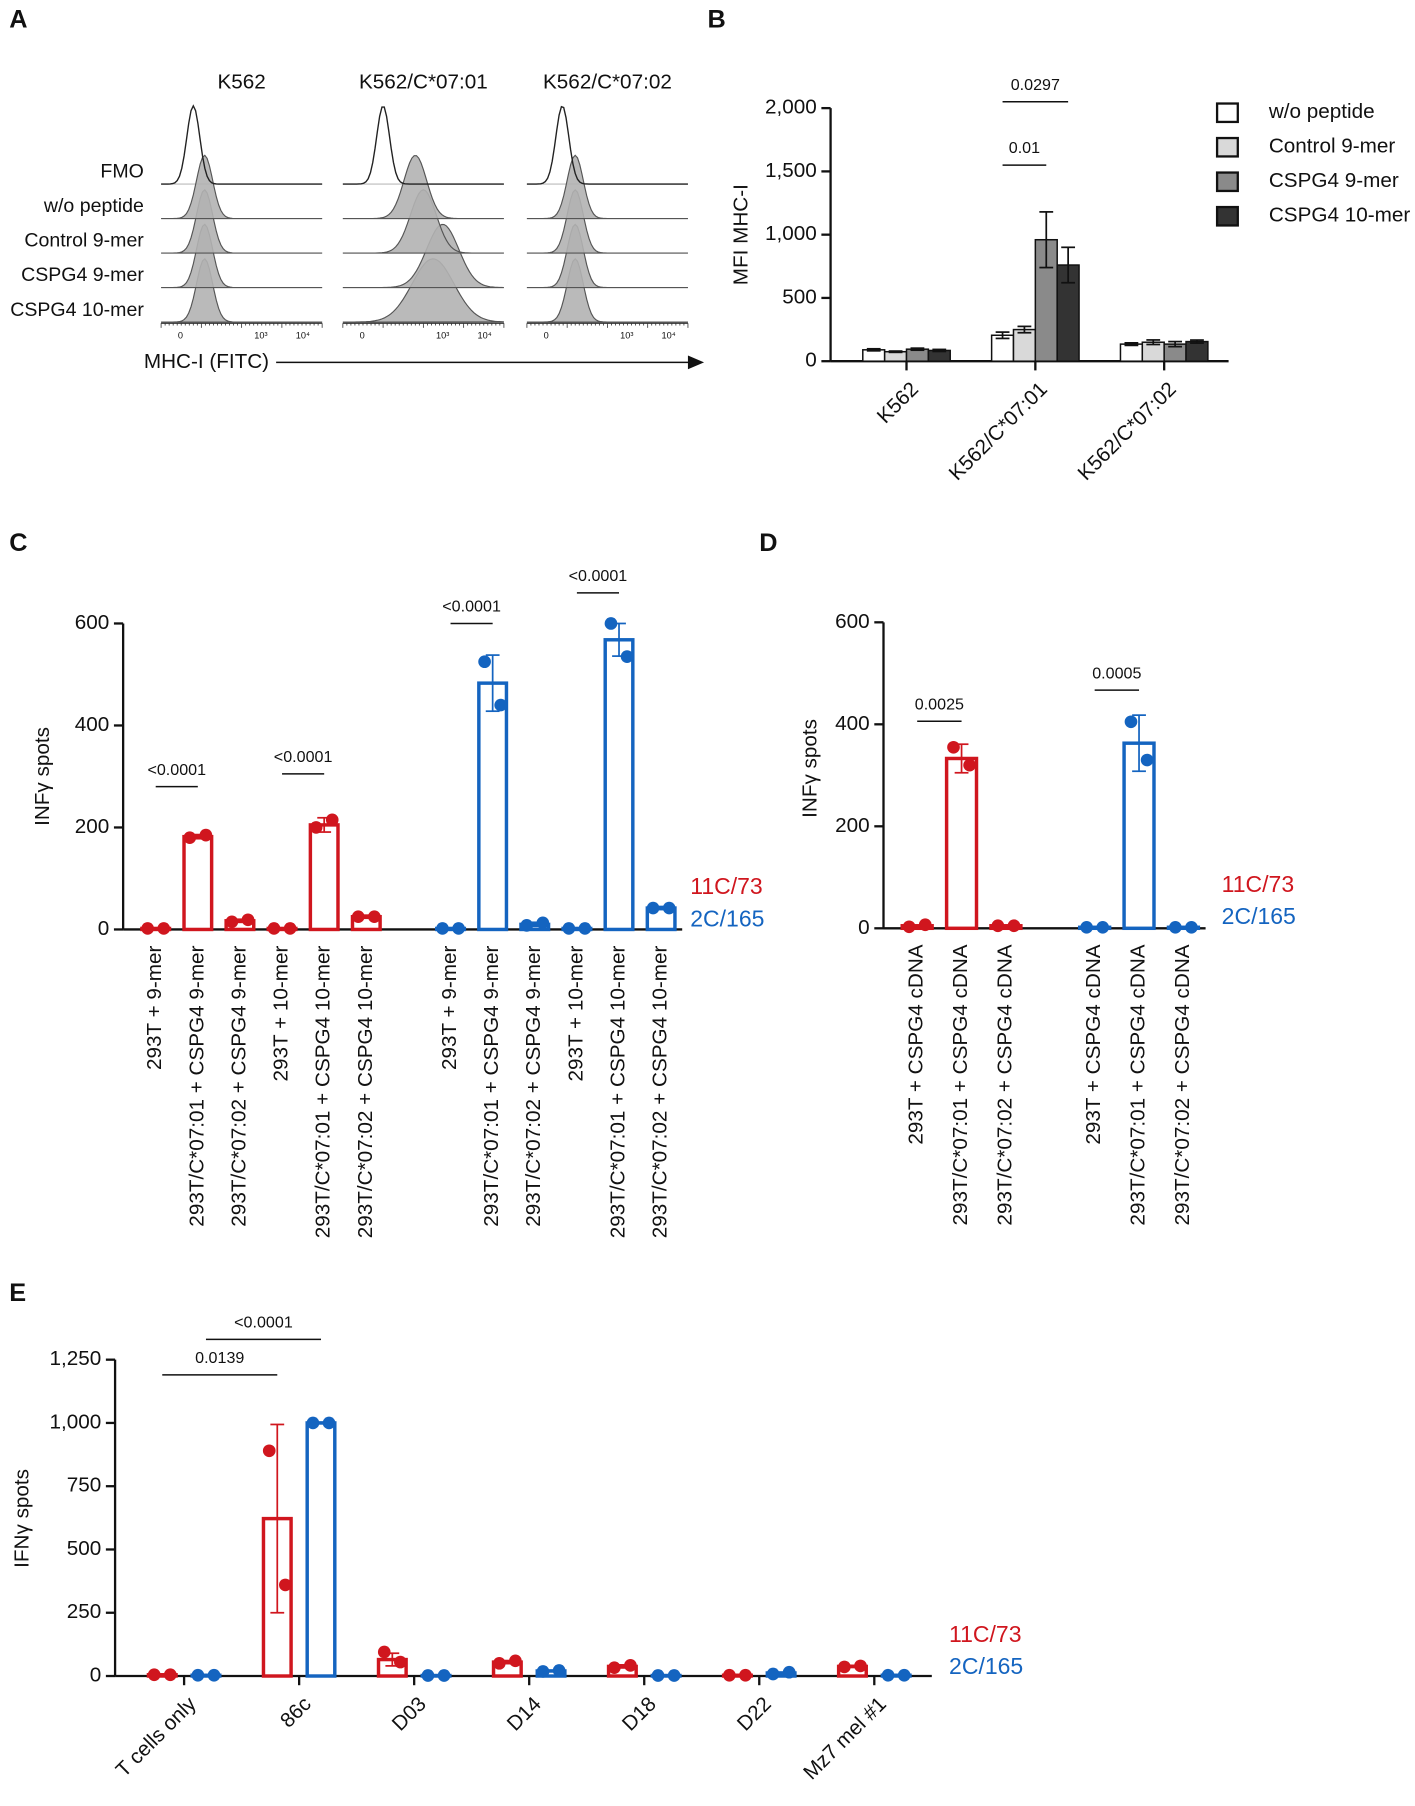 The width and height of the screenshot is (1415, 1806). I want to click on y-tick-label: 1,250, so click(76, 1358).